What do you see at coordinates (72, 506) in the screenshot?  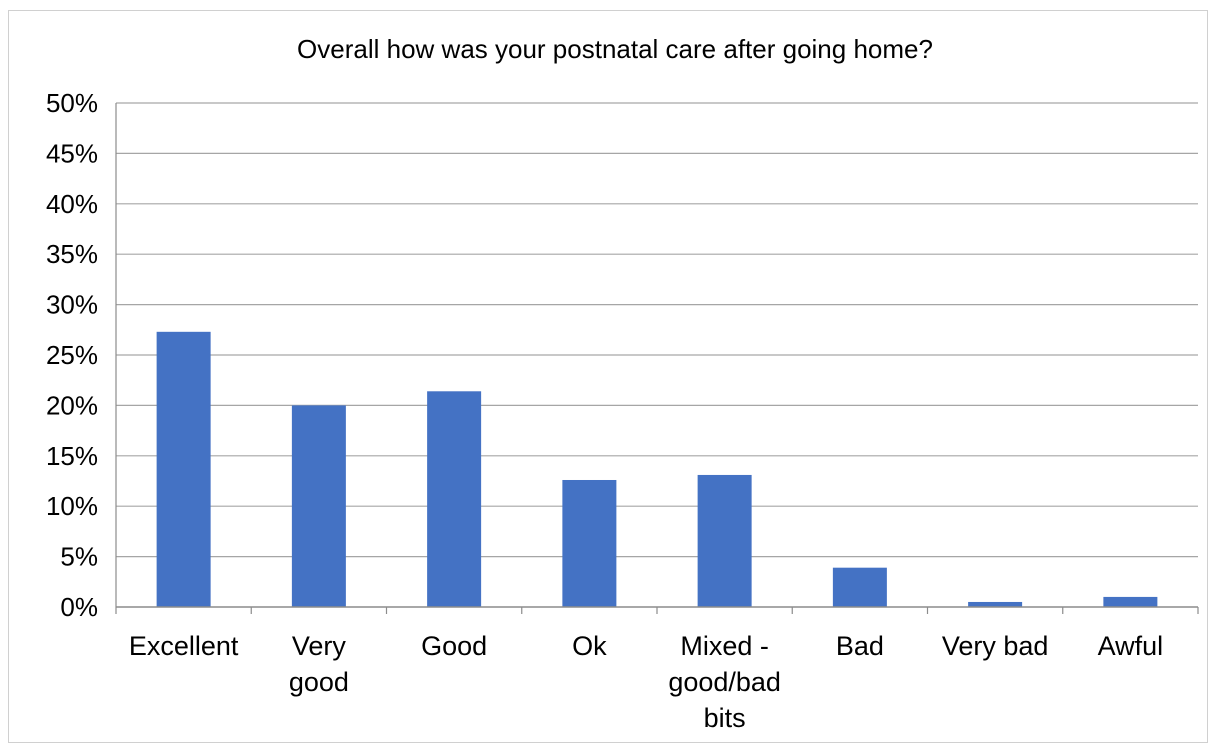 I see `y-tick-label: 10%` at bounding box center [72, 506].